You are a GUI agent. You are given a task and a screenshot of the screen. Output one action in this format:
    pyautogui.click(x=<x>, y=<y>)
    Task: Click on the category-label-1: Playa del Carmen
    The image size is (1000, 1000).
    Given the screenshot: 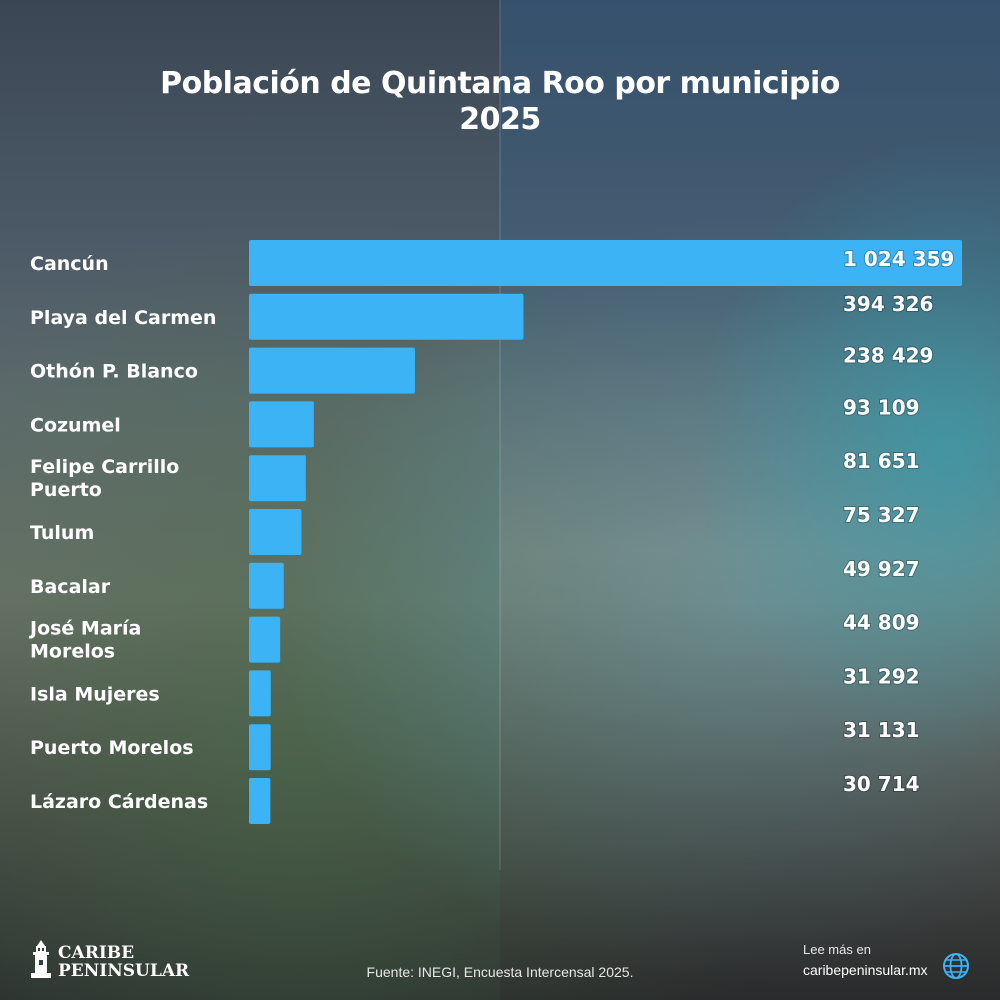 What is the action you would take?
    pyautogui.click(x=123, y=318)
    